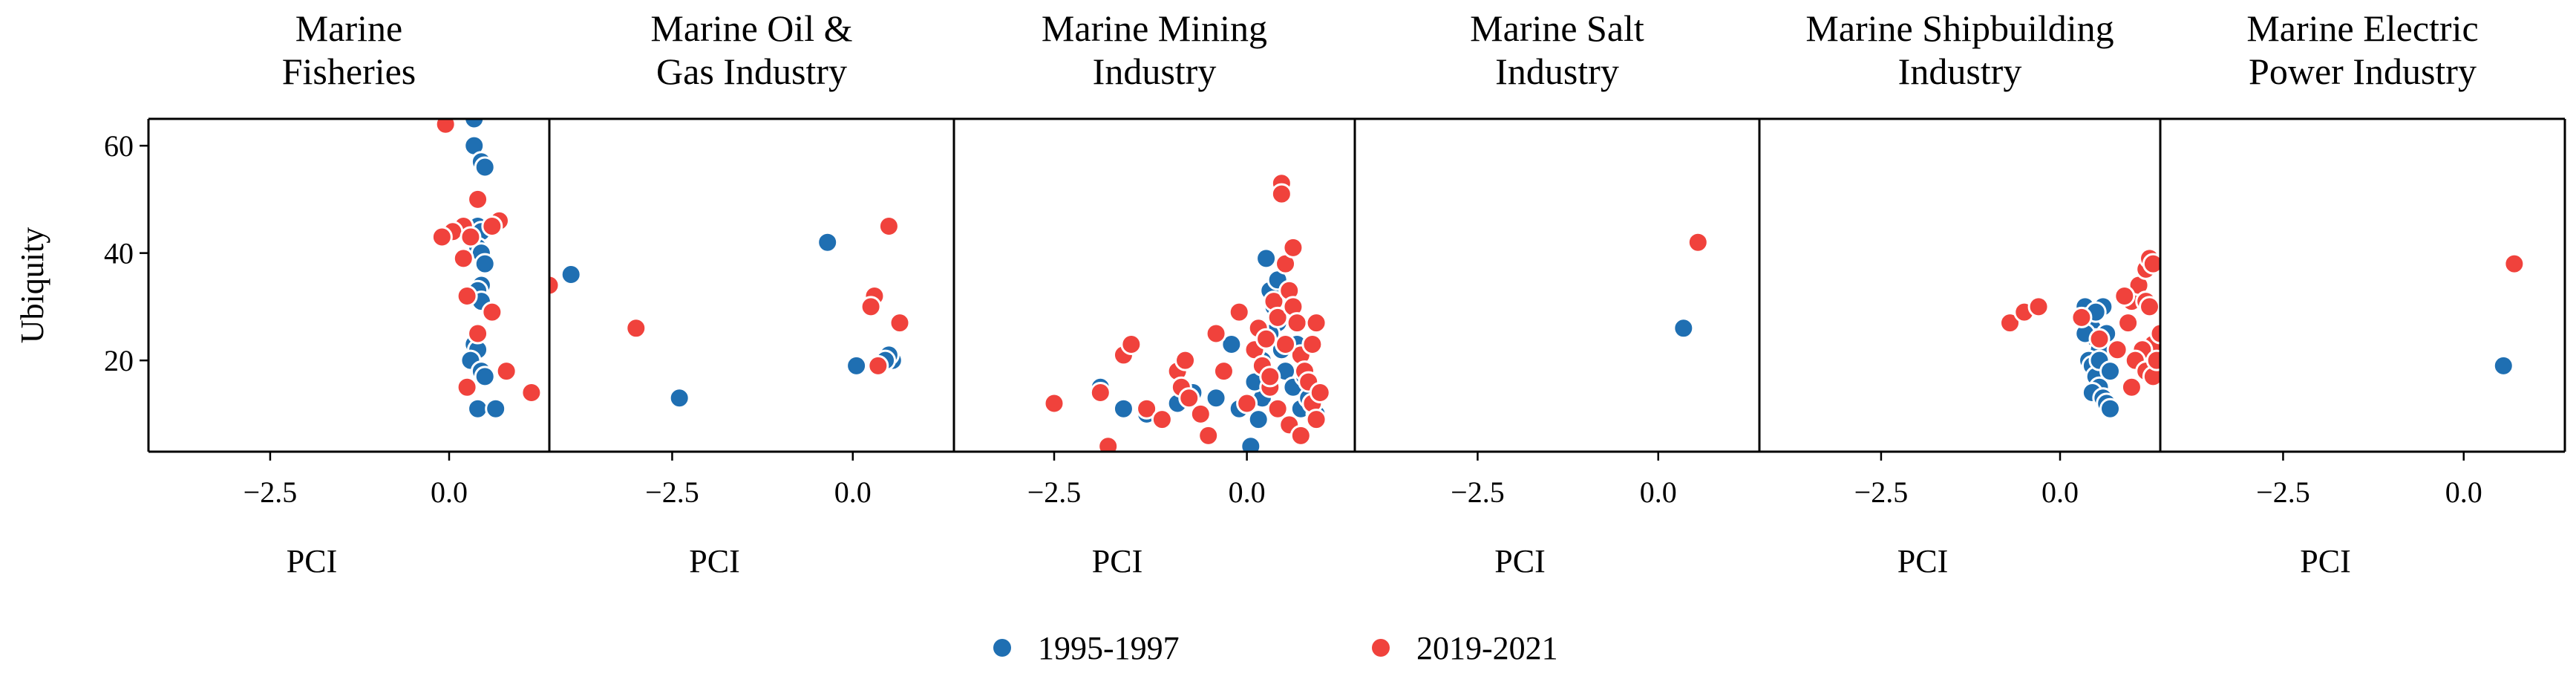  Describe the element at coordinates (119, 253) in the screenshot. I see `y-tick-label: 40` at that location.